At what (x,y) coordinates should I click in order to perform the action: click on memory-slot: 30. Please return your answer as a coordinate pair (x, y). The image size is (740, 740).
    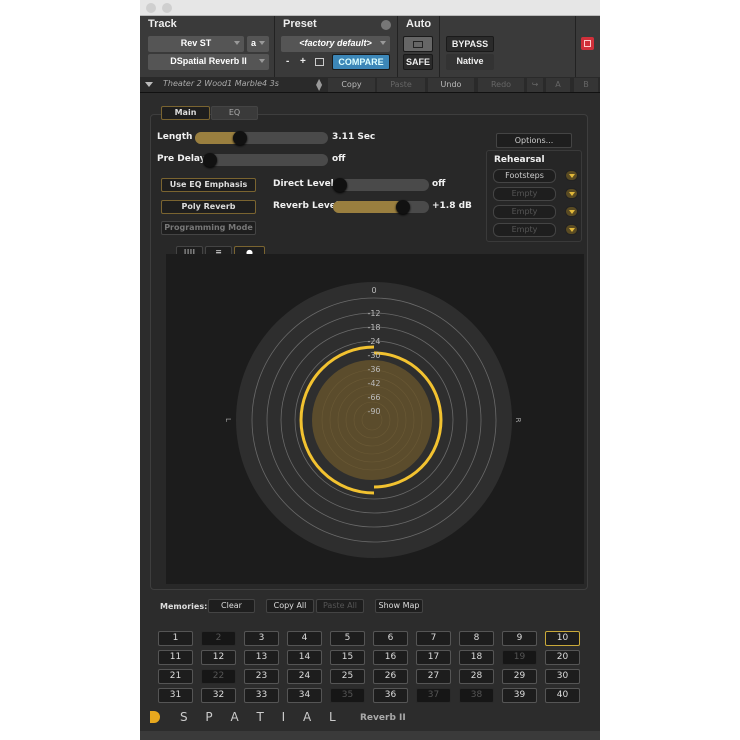
    Looking at the image, I should click on (562, 676).